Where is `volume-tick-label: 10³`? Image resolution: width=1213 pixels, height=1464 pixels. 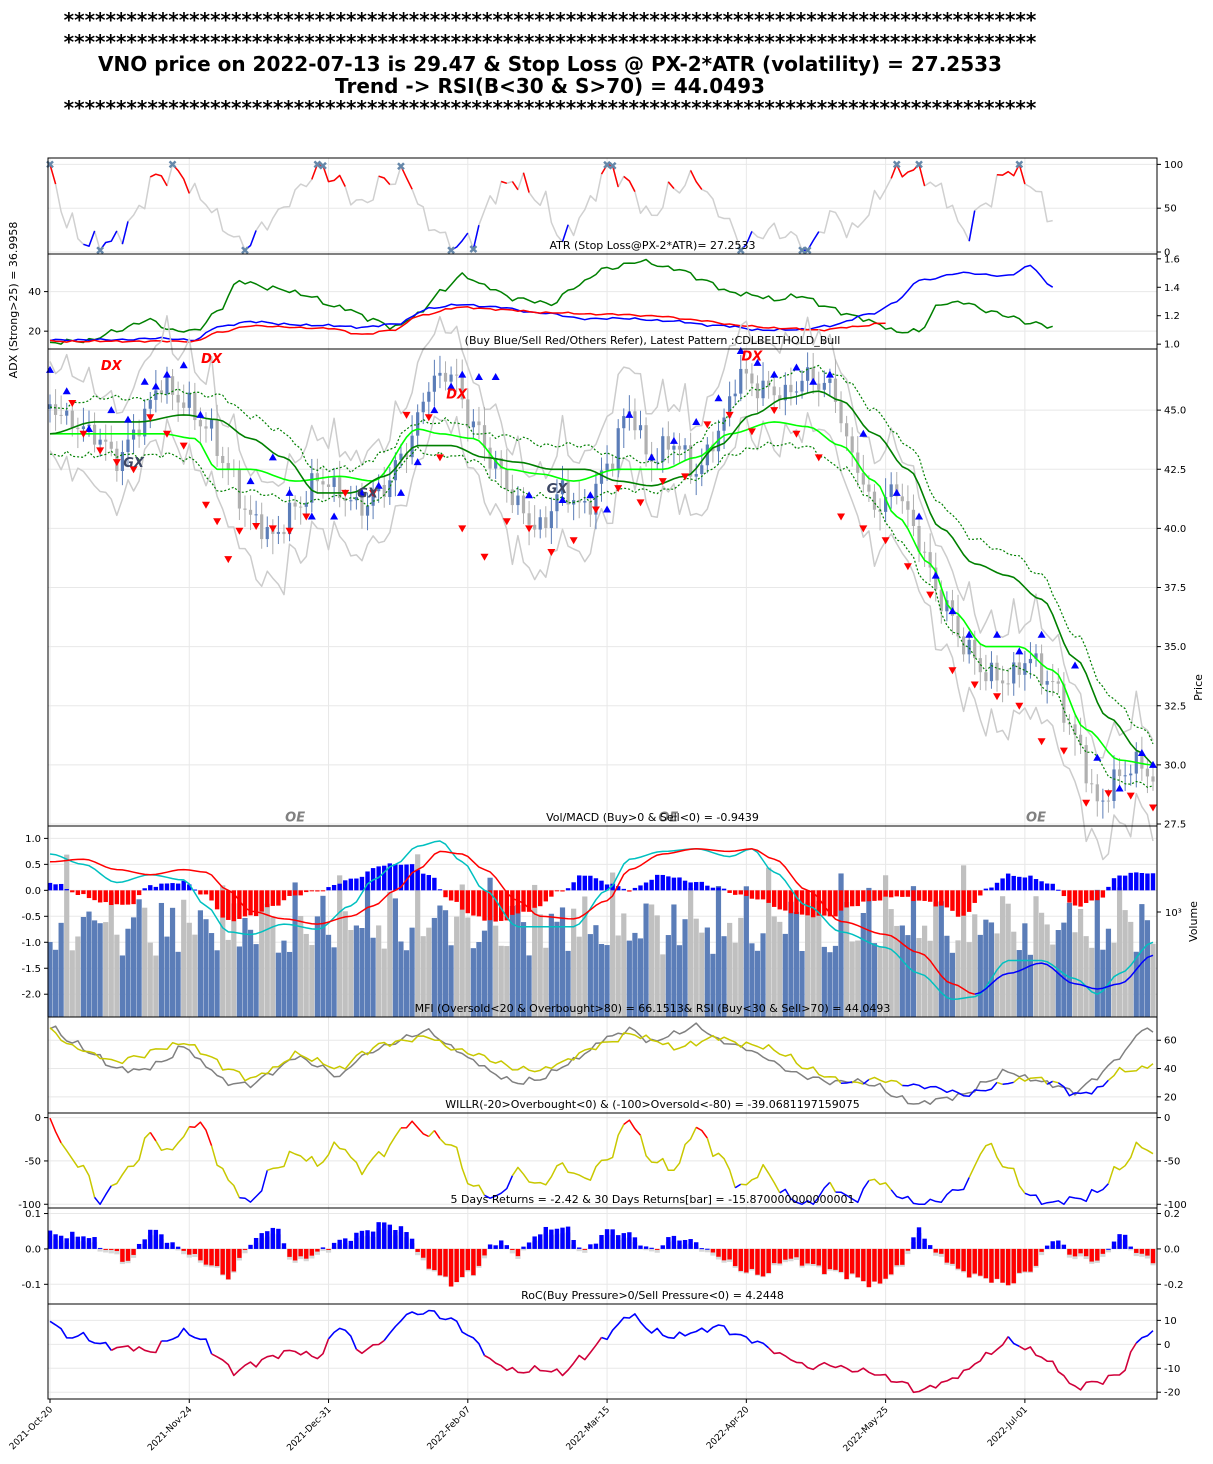 volume-tick-label: 10³ is located at coordinates (1173, 913).